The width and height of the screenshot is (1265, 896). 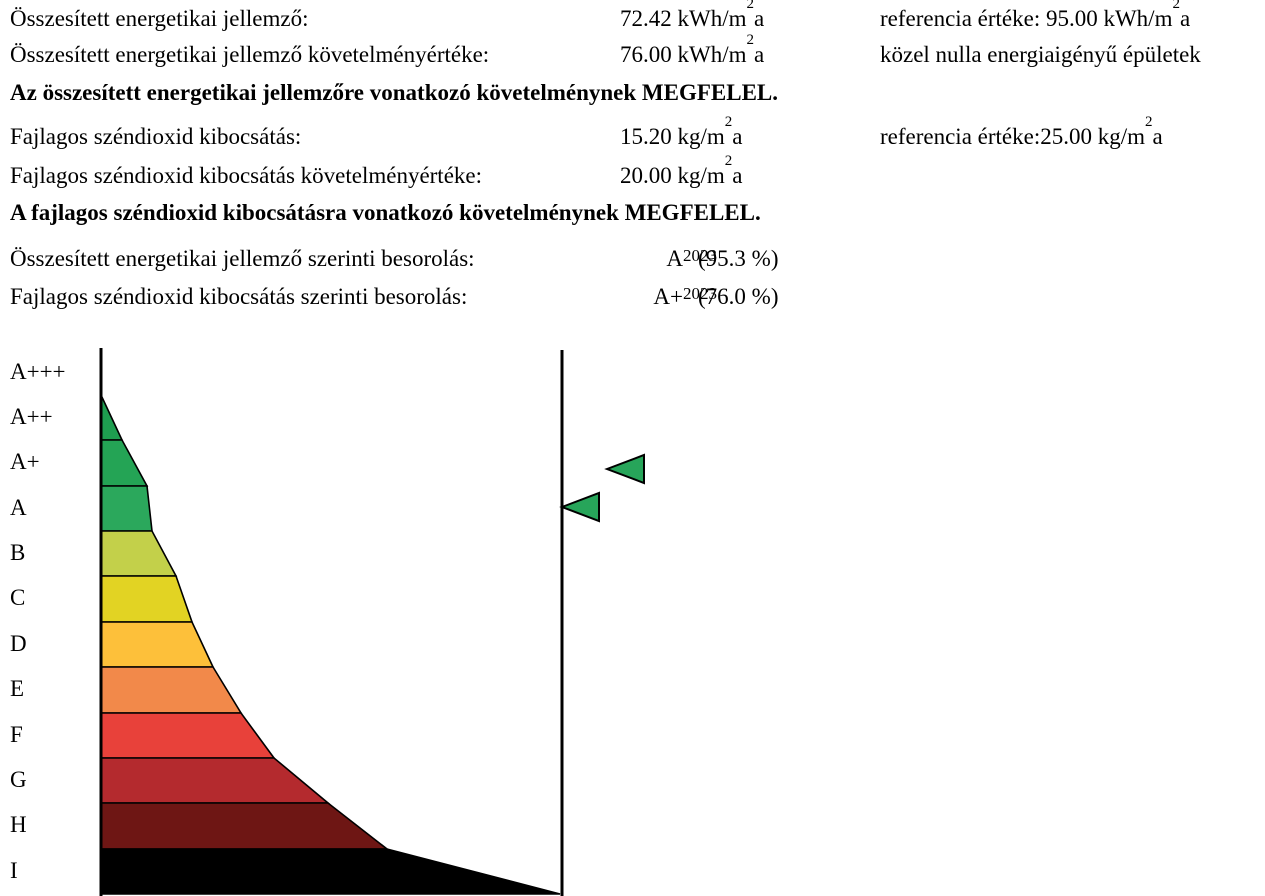 What do you see at coordinates (18, 779) in the screenshot?
I see `scale-label-g: G` at bounding box center [18, 779].